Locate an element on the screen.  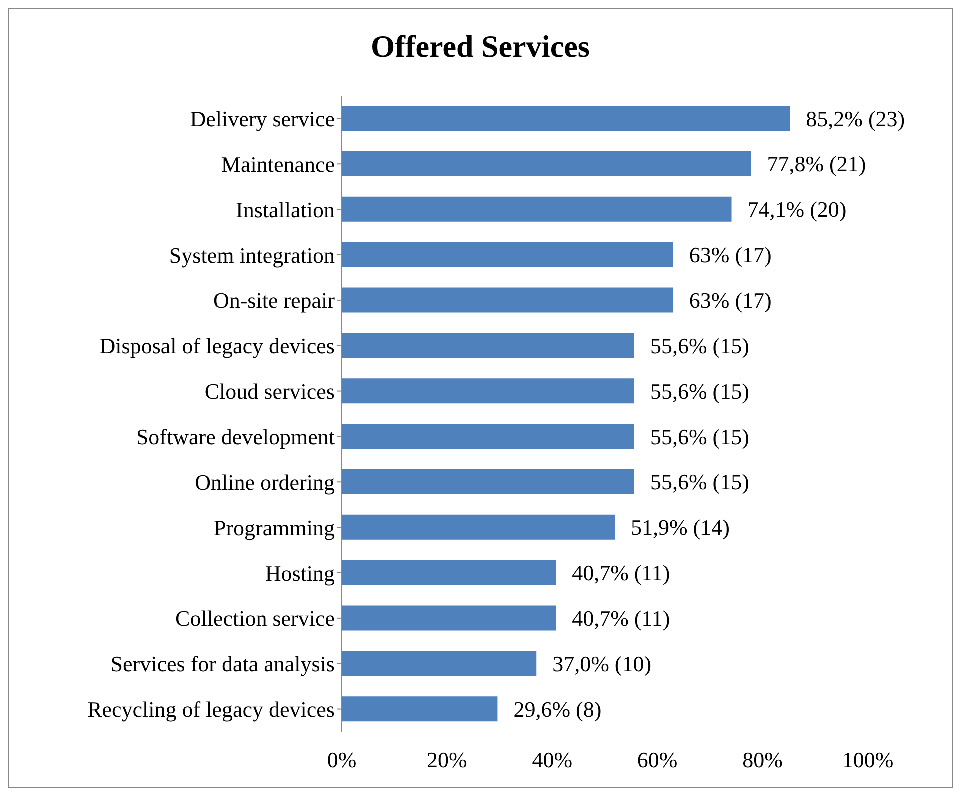
y-tick-label: Maintenance is located at coordinates (278, 164).